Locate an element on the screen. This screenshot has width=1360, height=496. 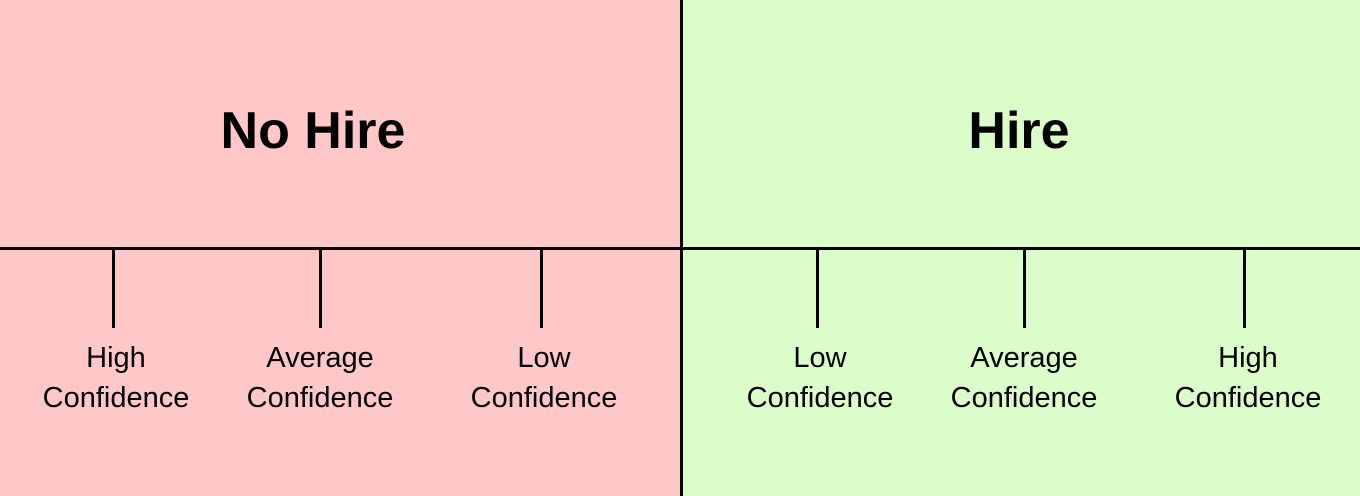
label-no-hire-average-confidence: Average Confidence is located at coordinates (320, 378).